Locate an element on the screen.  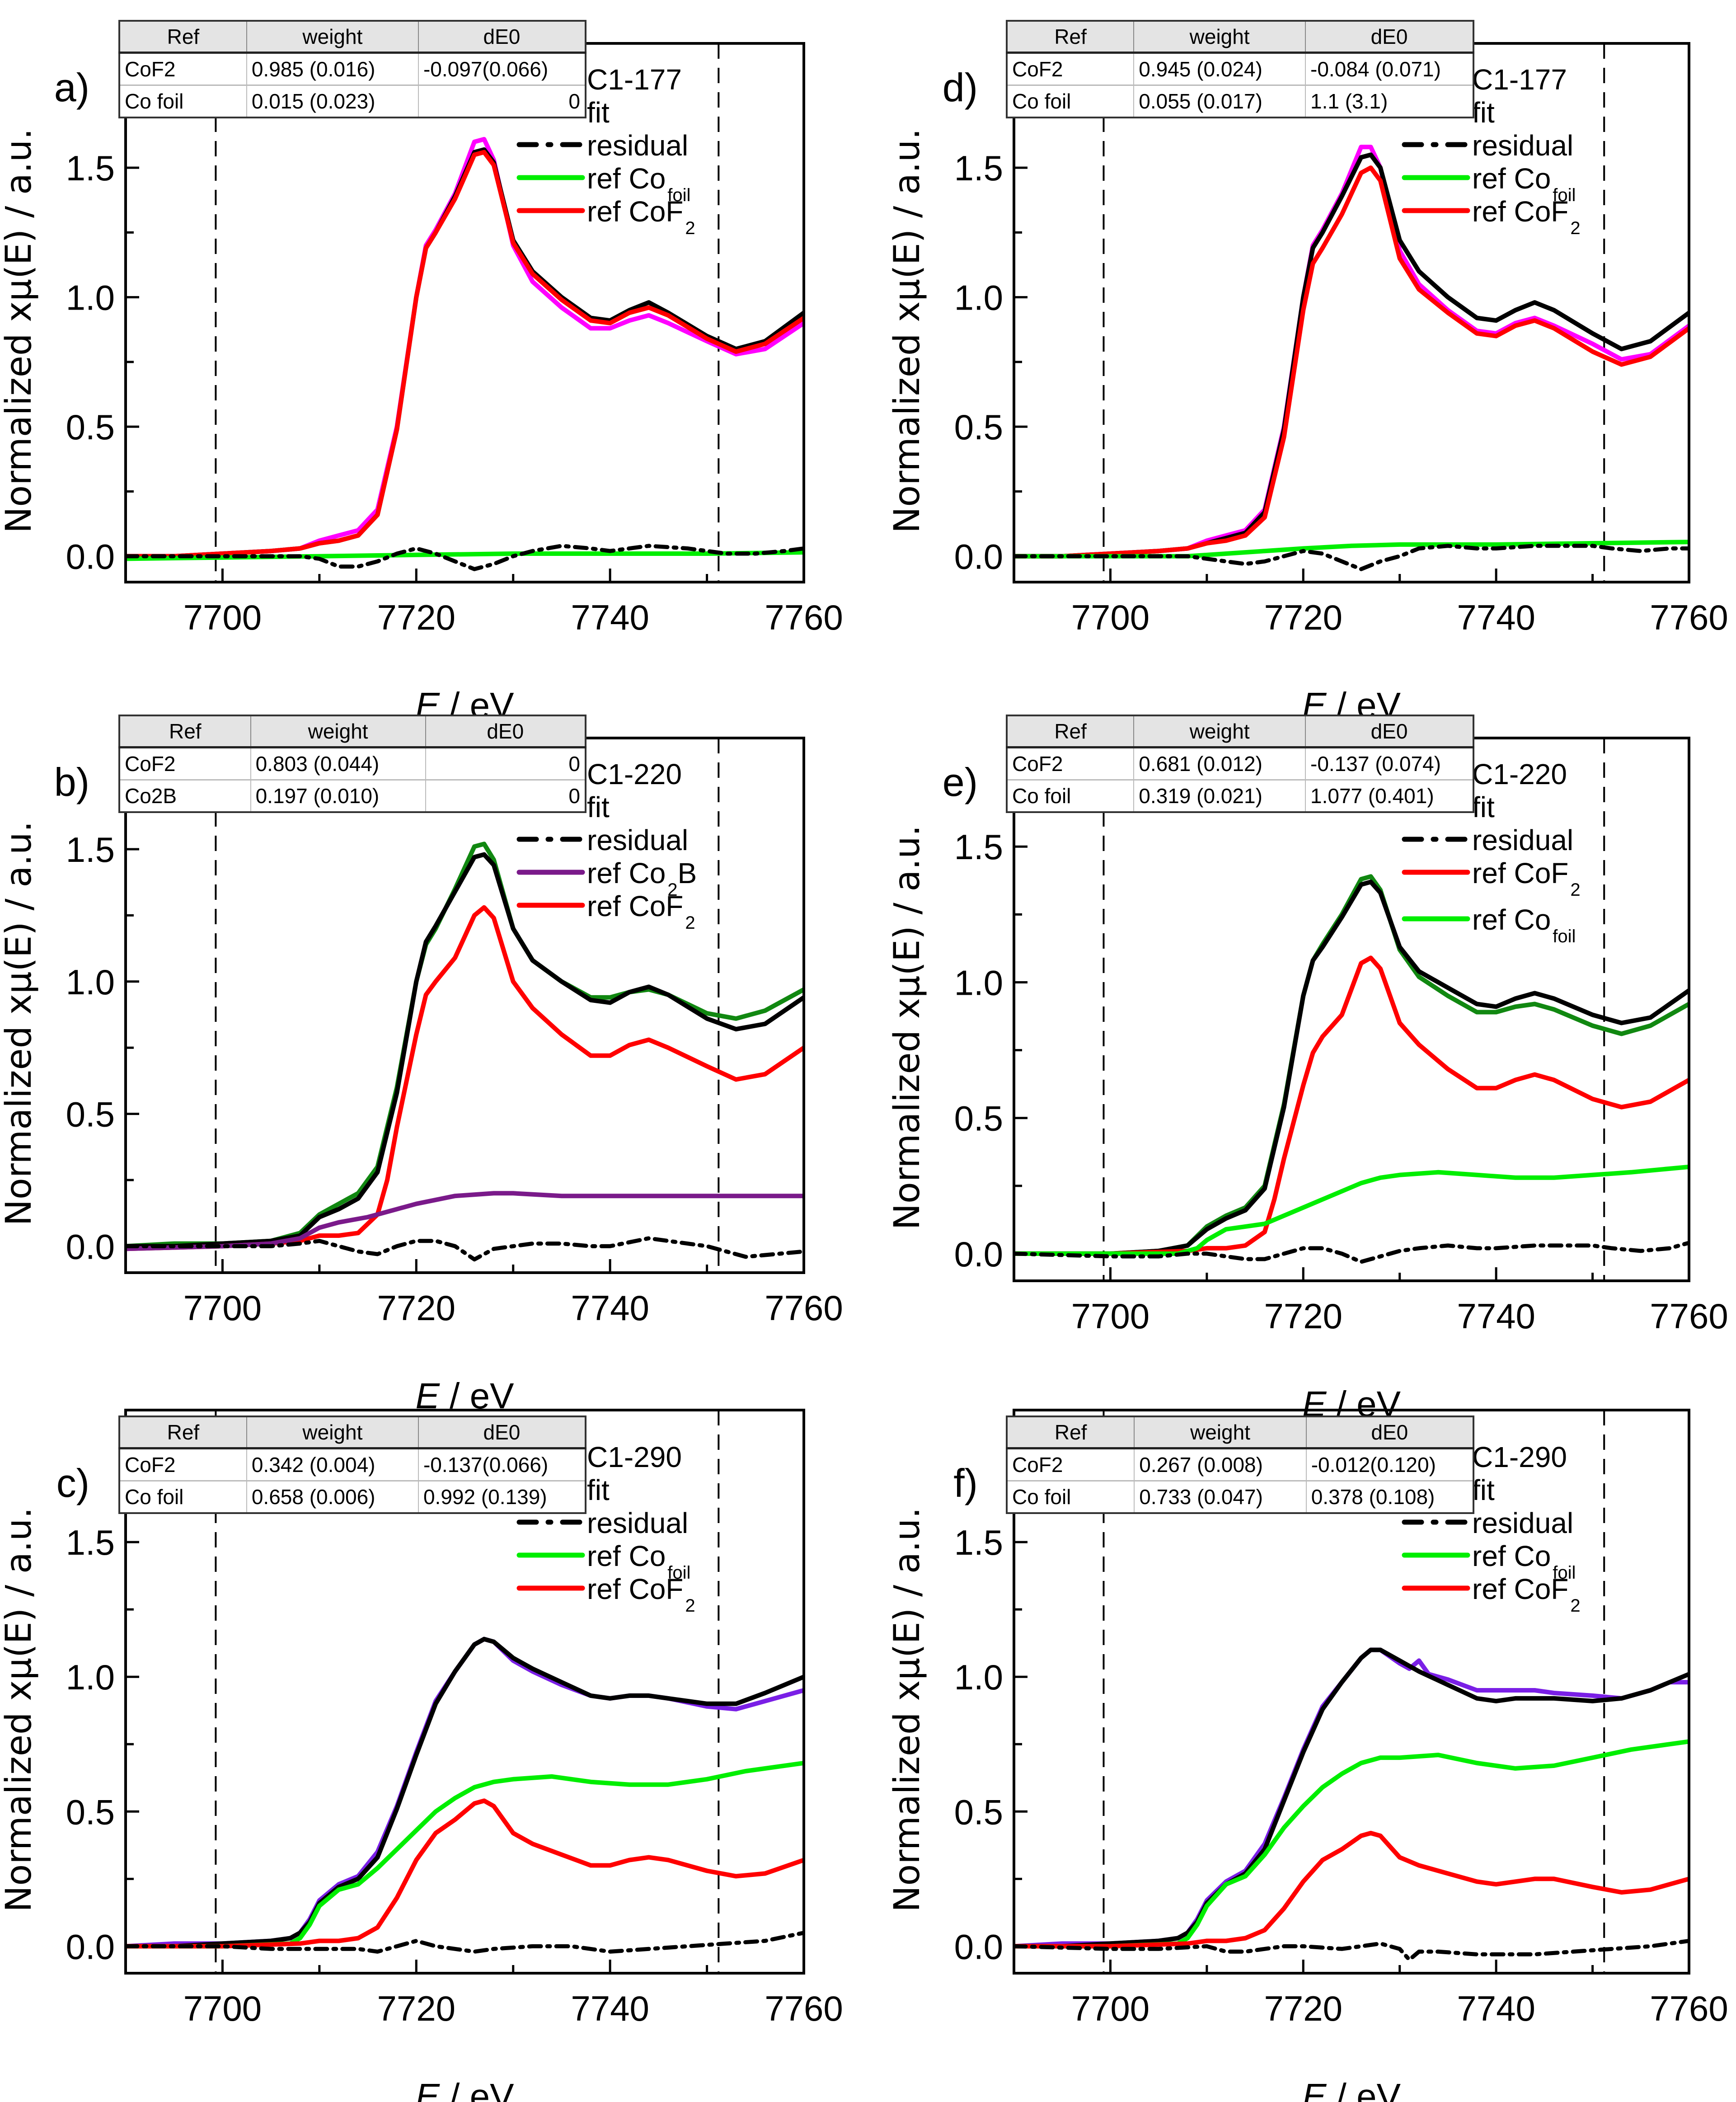
table-row: CoF2 0.803 (0.044) 0 is located at coordinates (352, 764).